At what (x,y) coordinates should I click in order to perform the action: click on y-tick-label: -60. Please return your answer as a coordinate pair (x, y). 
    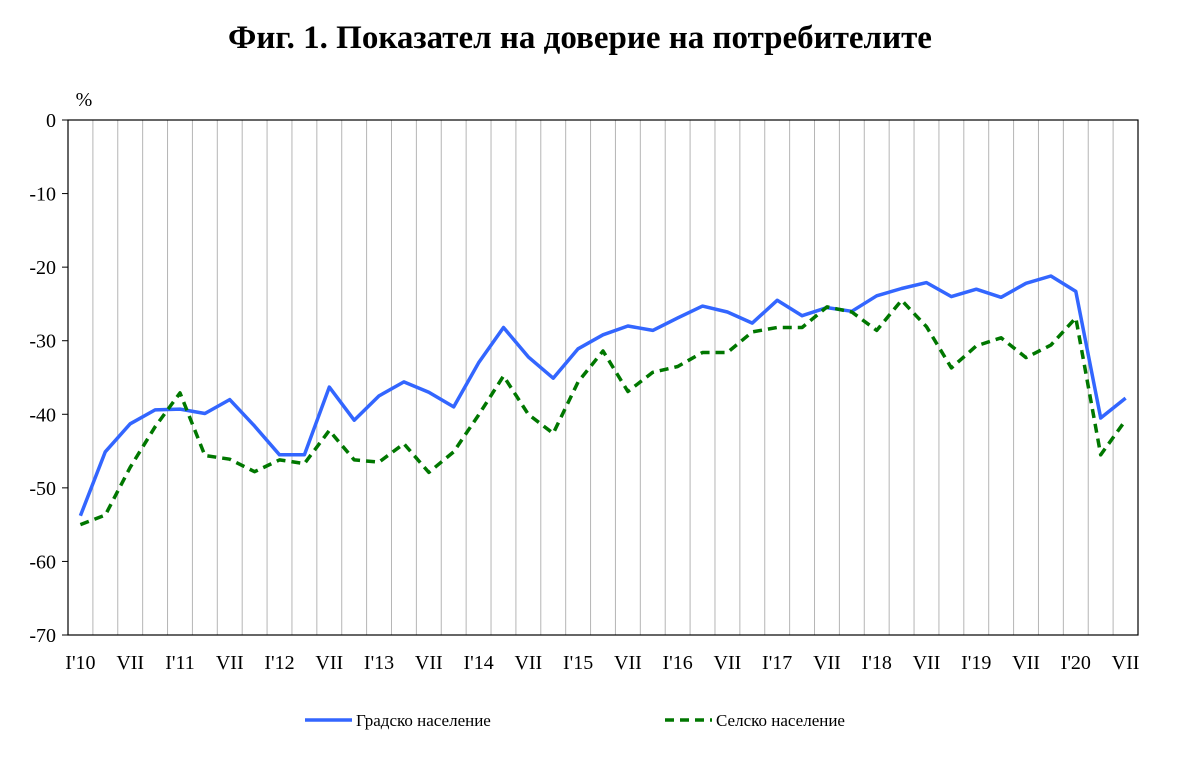
    Looking at the image, I should click on (42, 562).